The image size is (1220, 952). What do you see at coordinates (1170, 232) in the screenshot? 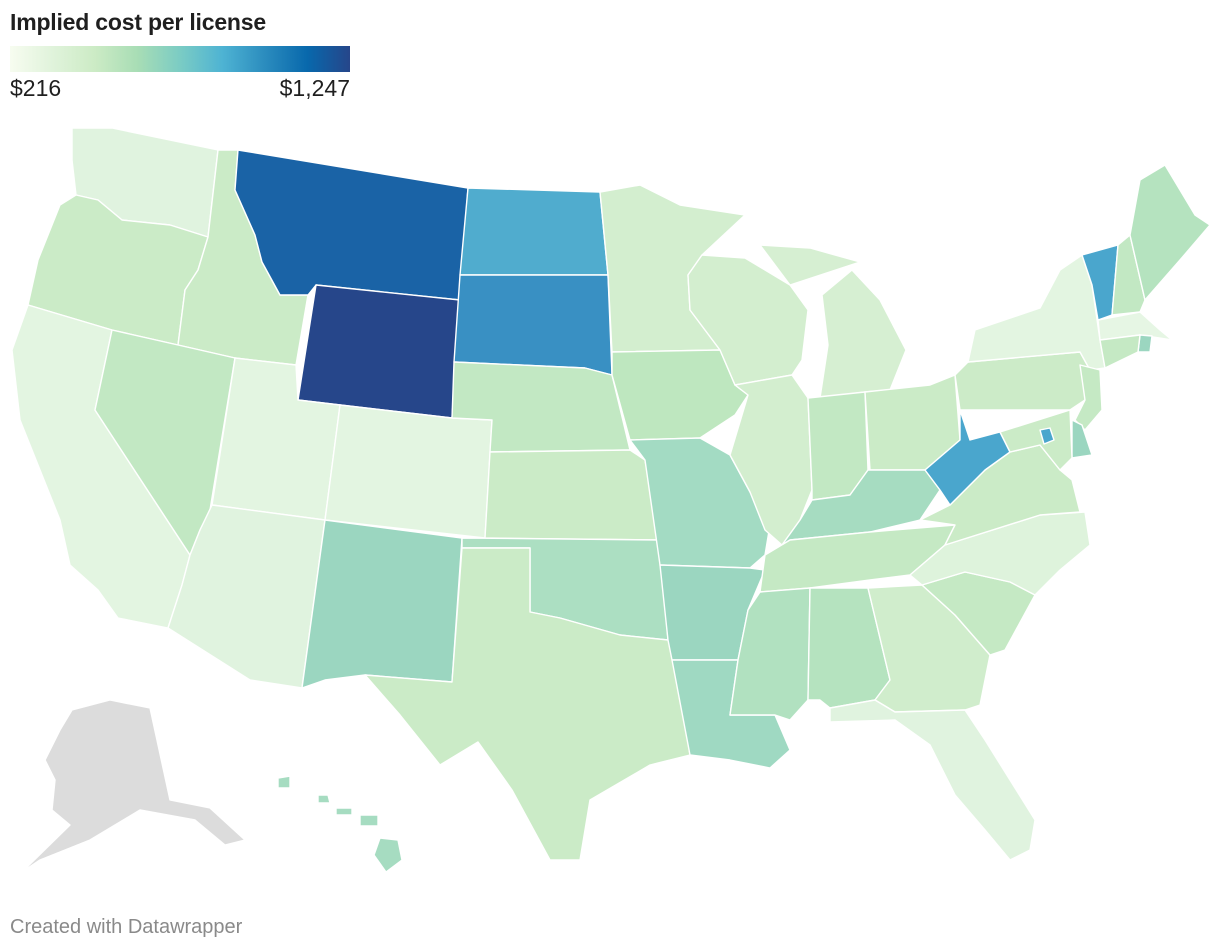
I see `state-maine` at bounding box center [1170, 232].